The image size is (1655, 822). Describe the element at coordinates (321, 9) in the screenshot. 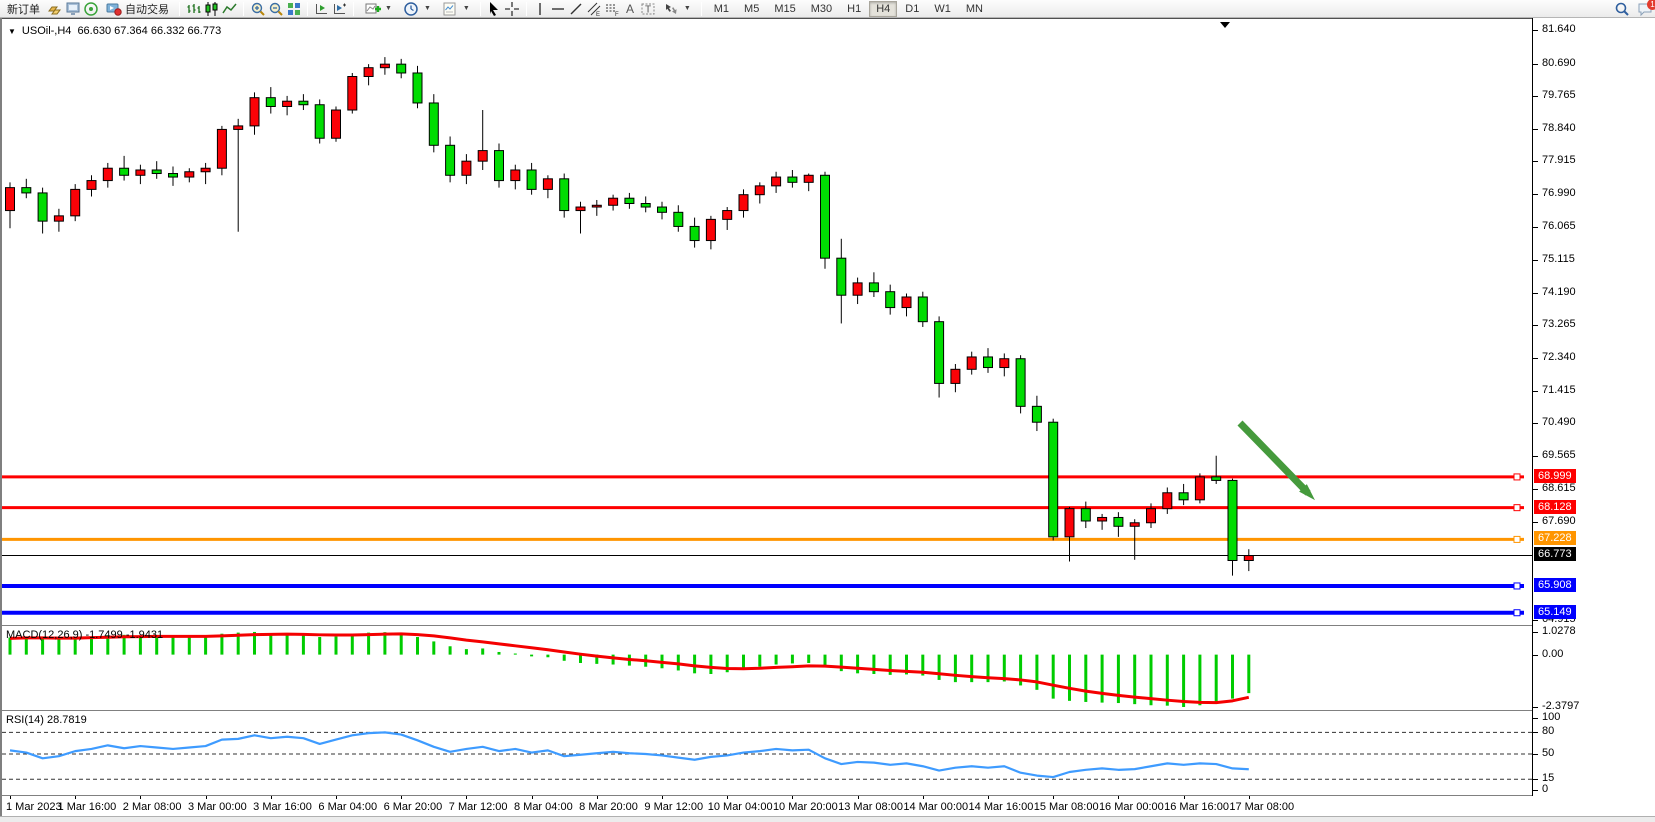

I see `chart-profile-icon` at that location.